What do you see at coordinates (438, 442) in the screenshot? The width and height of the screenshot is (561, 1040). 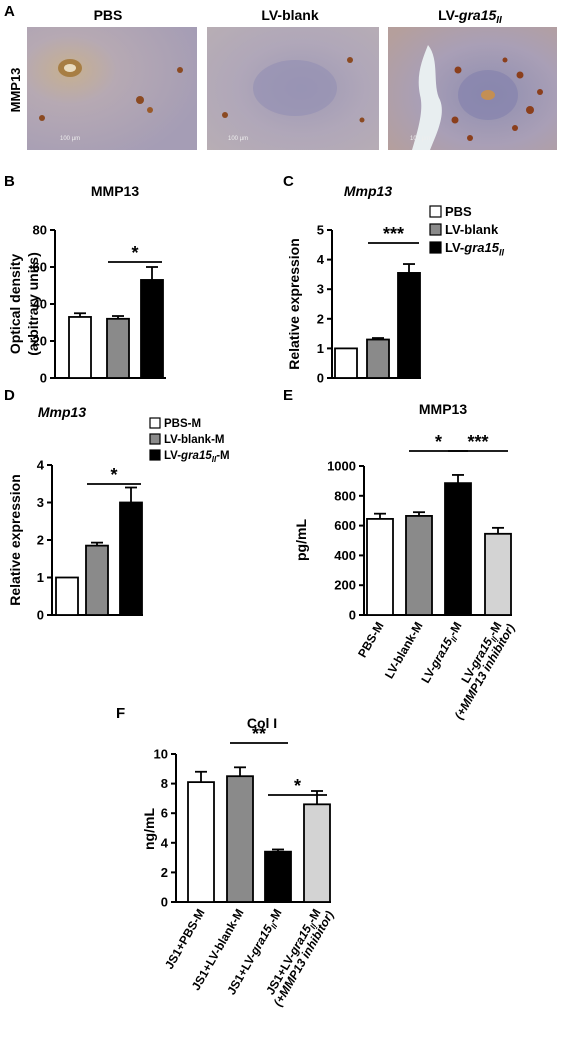 I see `chart-e-significance-label: *` at bounding box center [438, 442].